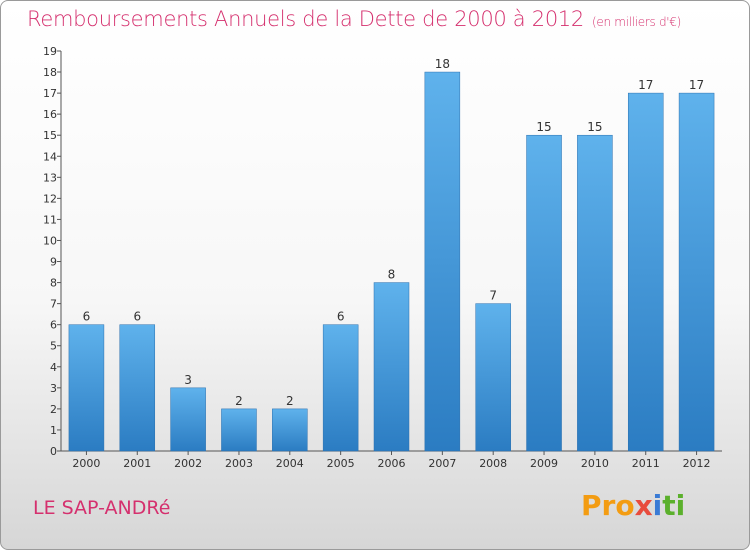 The image size is (750, 550). I want to click on y-tick-label: 7, so click(53, 304).